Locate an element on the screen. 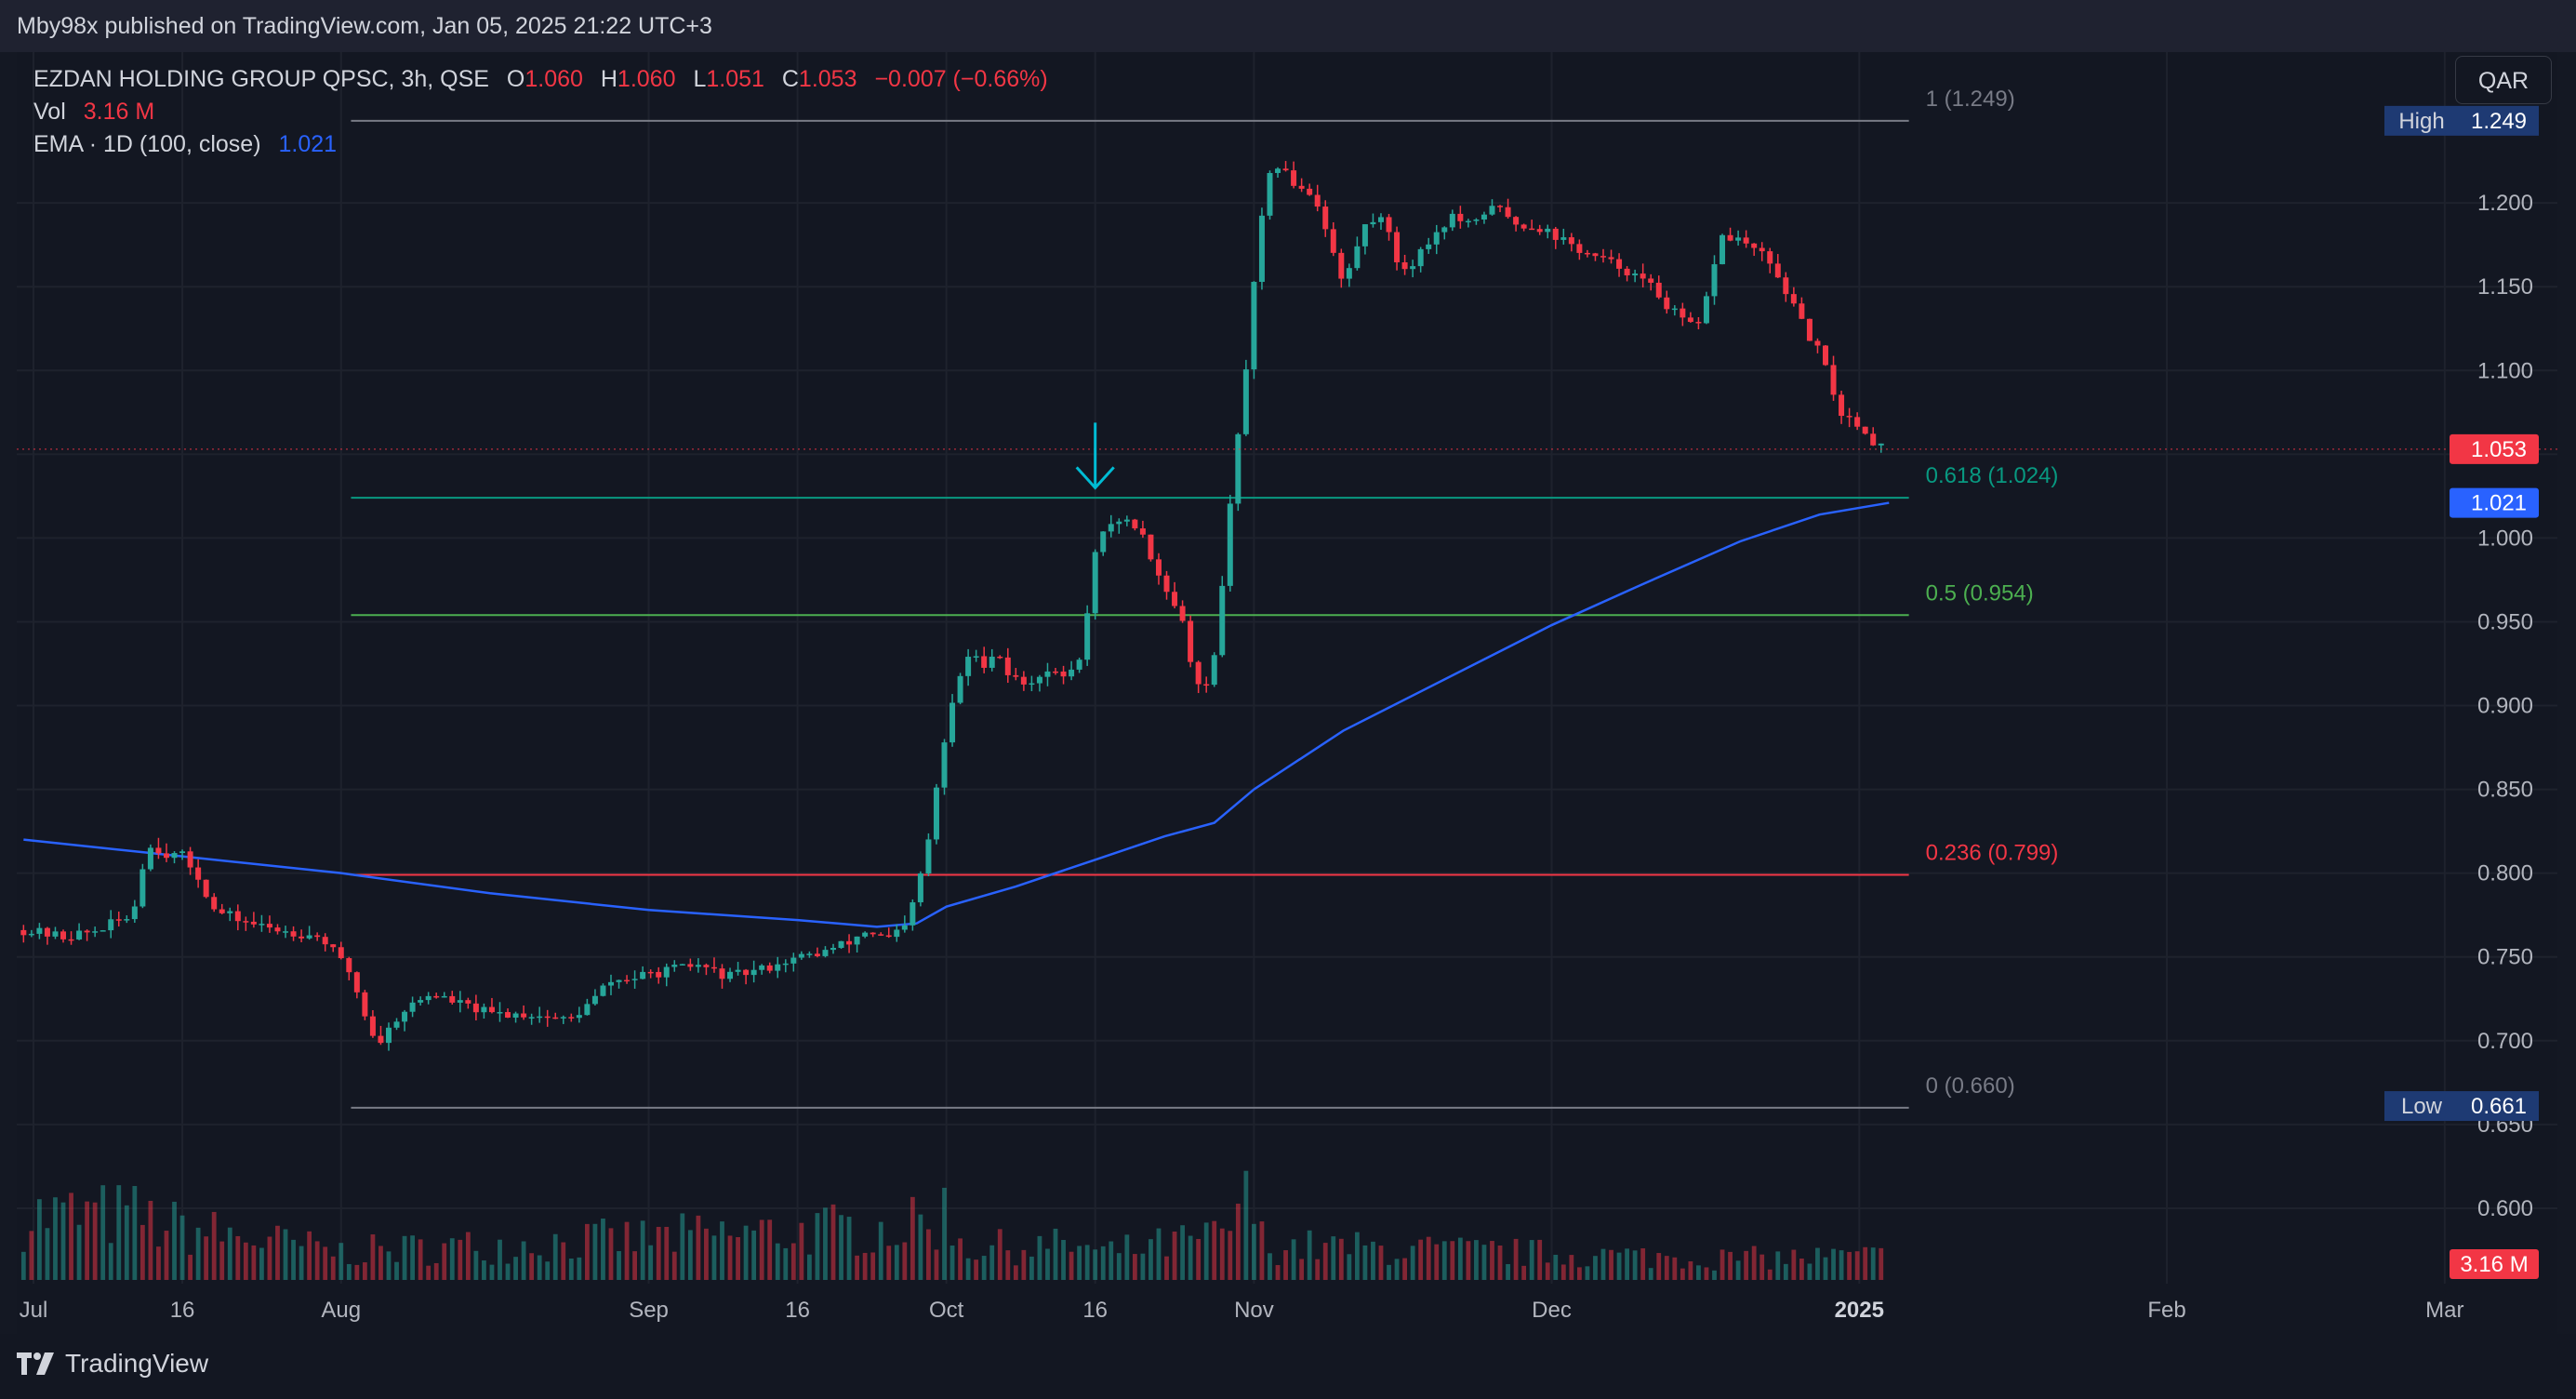 The image size is (2576, 1399). close-value: 1.053 is located at coordinates (827, 79).